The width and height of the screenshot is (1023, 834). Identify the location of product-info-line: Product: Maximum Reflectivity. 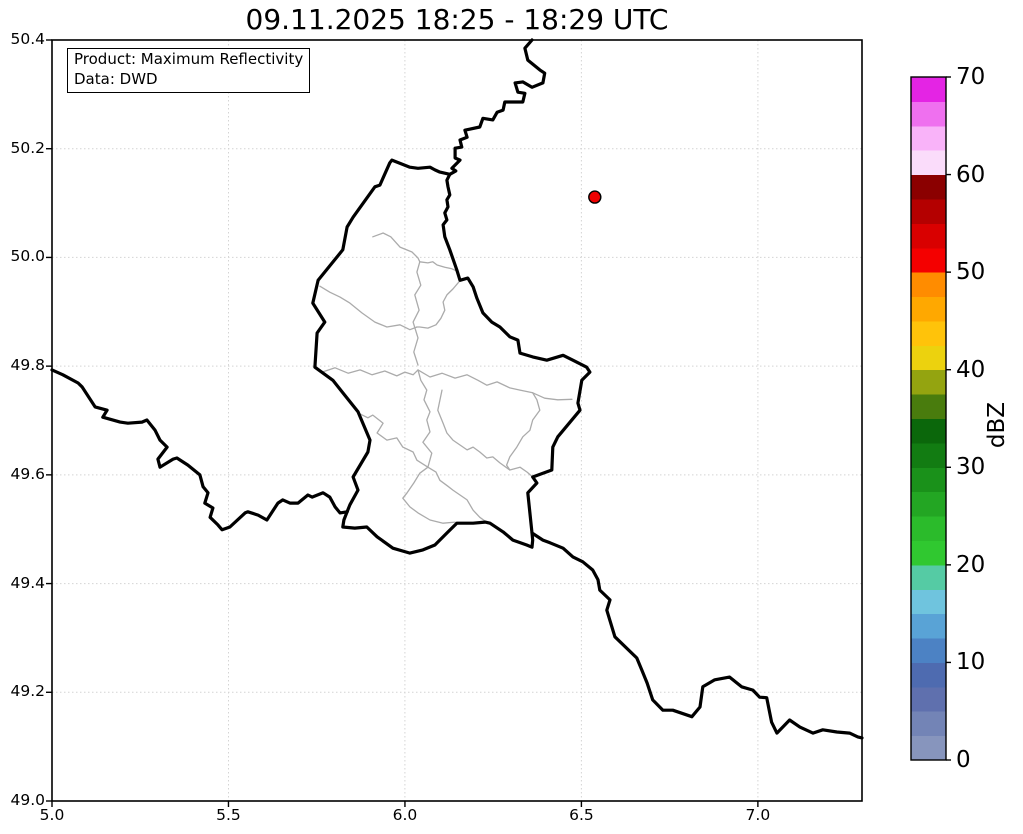
(189, 59).